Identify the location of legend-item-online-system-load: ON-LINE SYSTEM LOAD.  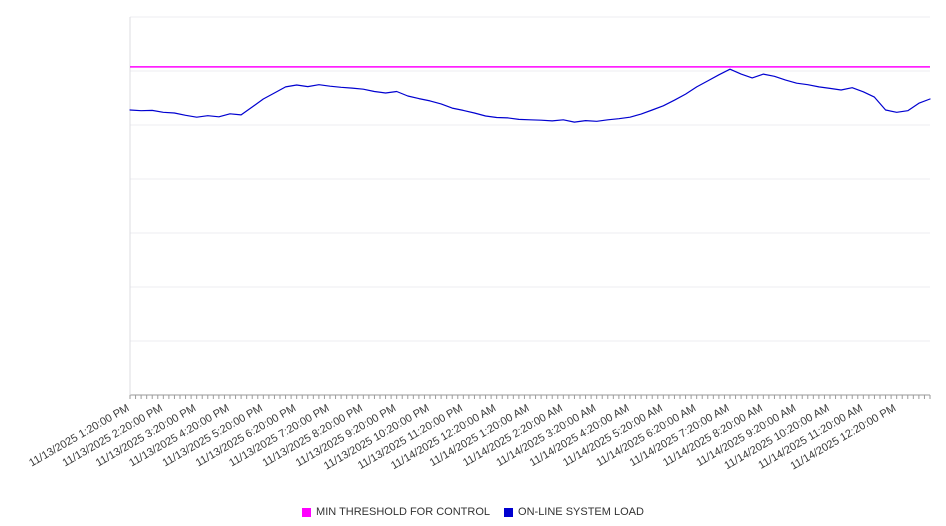
(574, 512).